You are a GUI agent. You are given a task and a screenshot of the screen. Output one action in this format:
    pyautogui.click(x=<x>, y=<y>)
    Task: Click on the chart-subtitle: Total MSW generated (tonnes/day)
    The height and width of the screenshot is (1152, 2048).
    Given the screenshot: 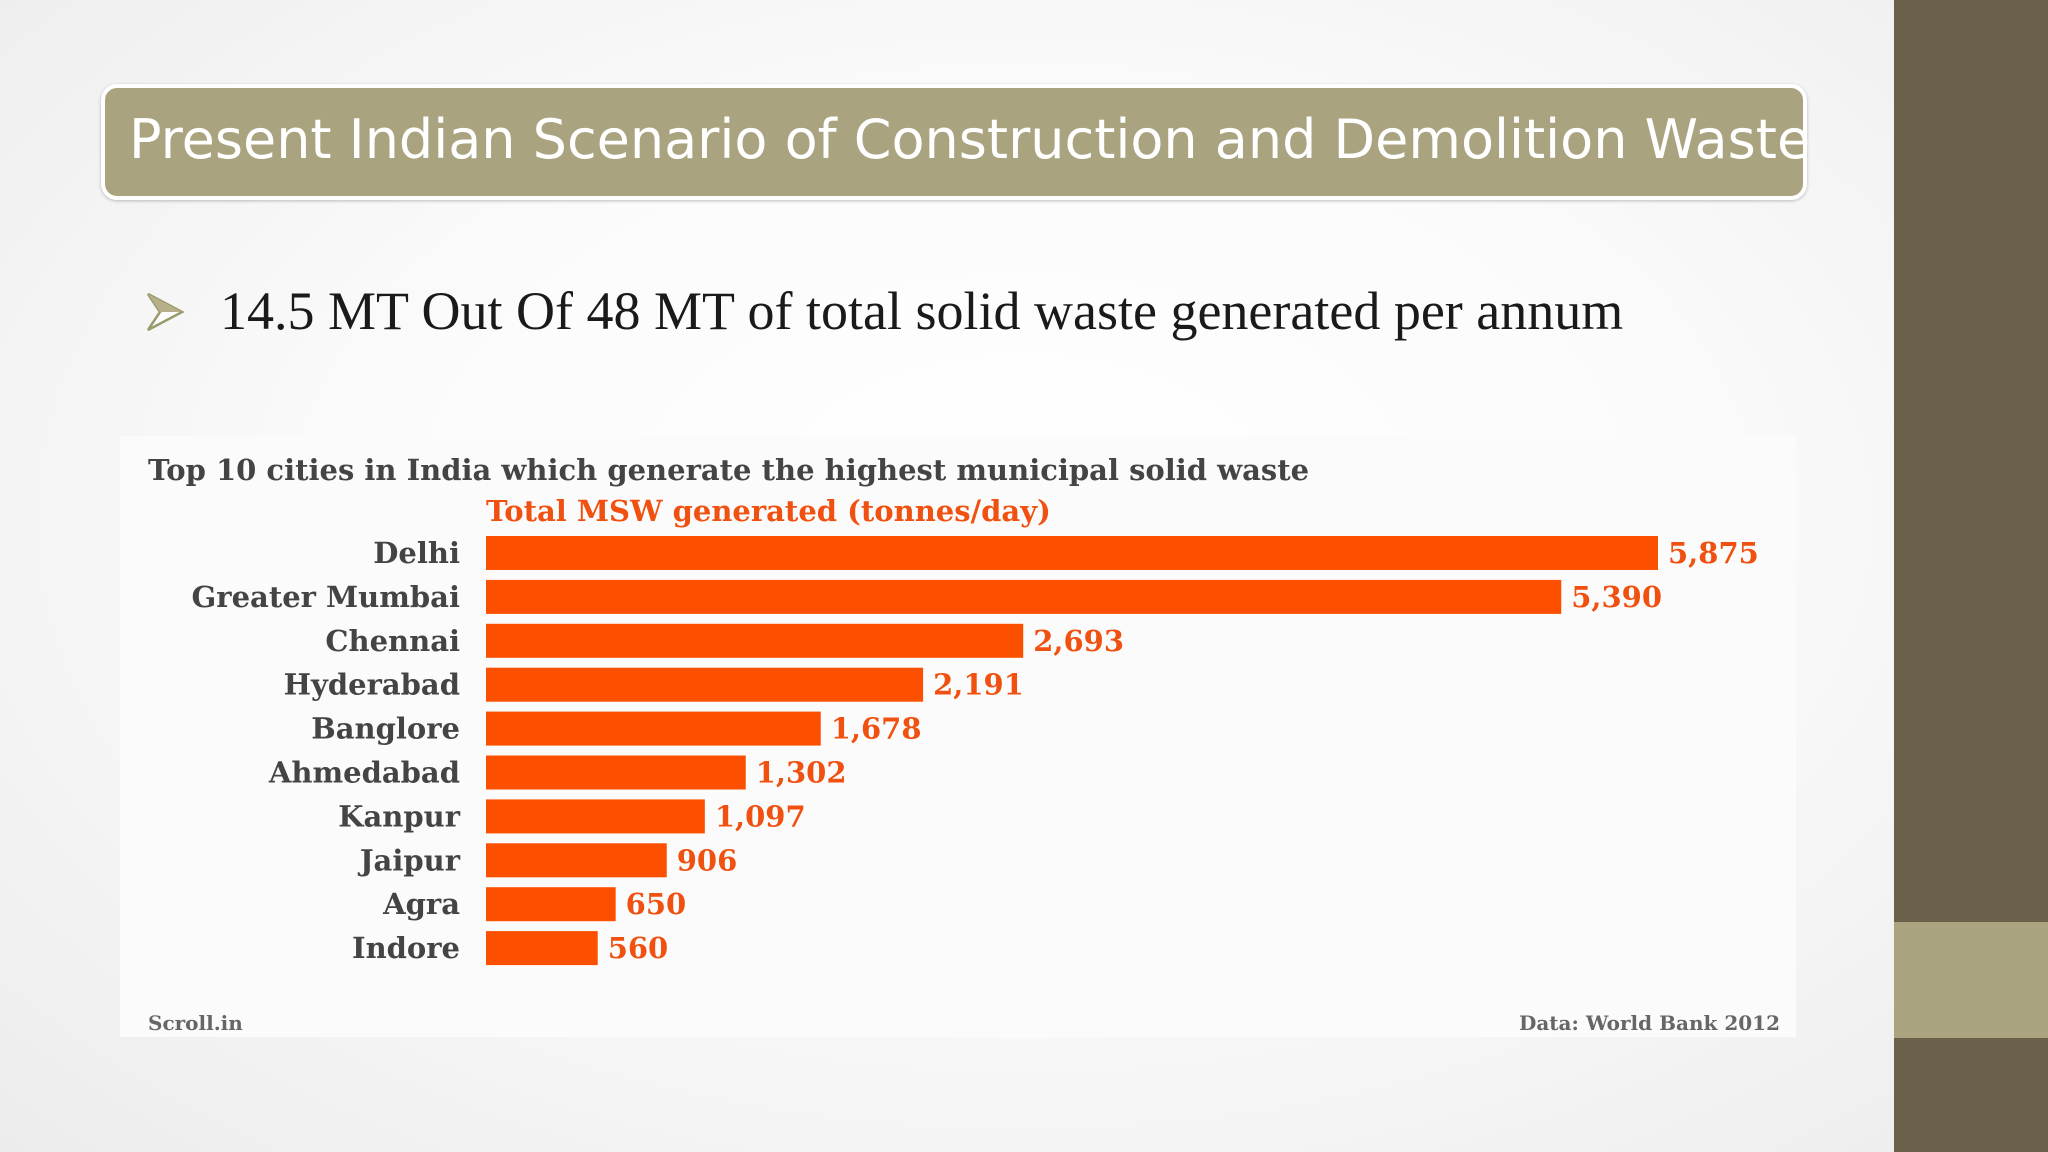 What is the action you would take?
    pyautogui.click(x=768, y=511)
    